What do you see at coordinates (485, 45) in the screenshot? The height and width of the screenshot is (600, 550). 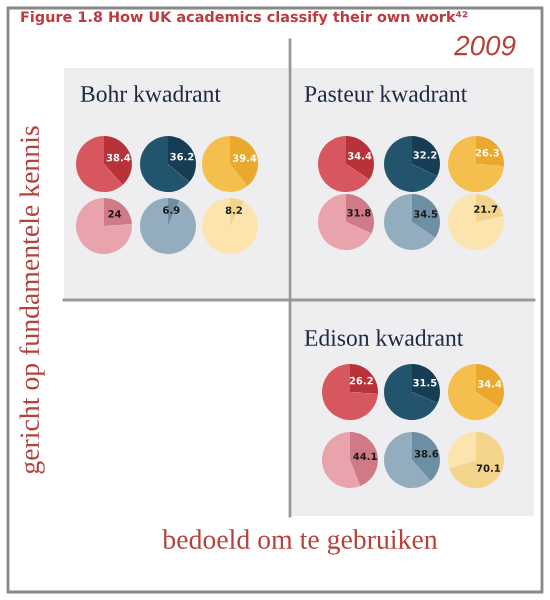 I see `text: 2009` at bounding box center [485, 45].